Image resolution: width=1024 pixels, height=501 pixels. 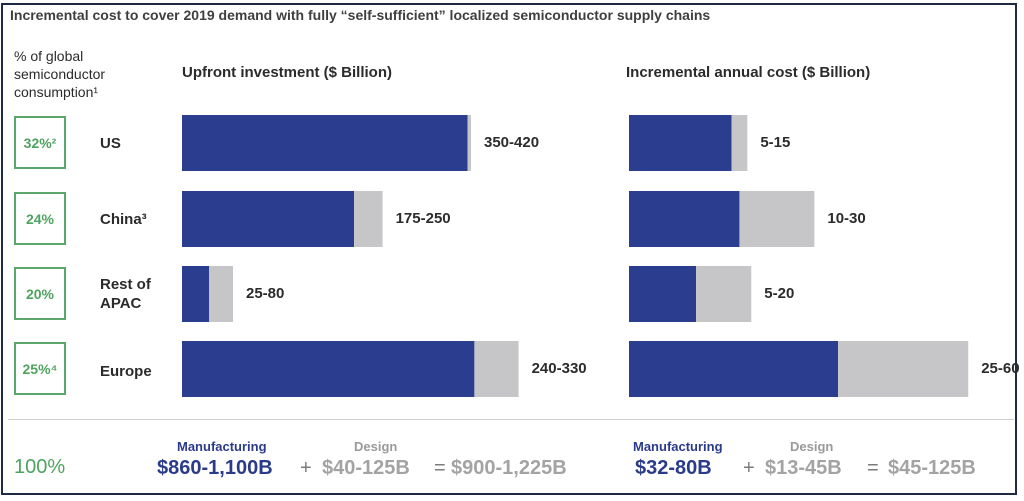 I want to click on upfront-grand-total: $900-1,225B, so click(x=509, y=468).